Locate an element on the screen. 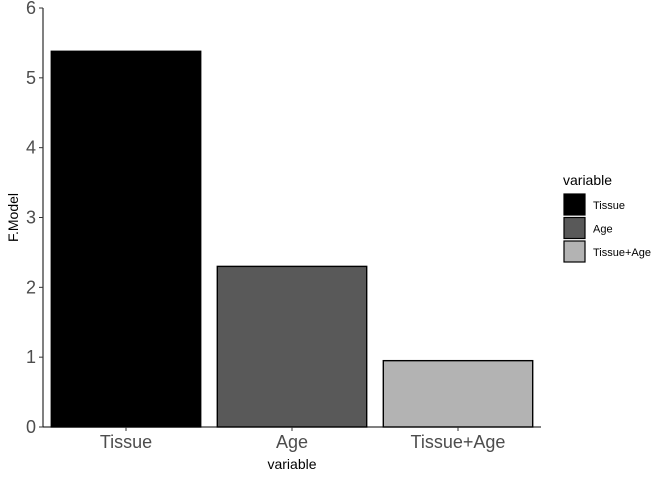 This screenshot has width=672, height=480. legend-title: variable is located at coordinates (587, 180).